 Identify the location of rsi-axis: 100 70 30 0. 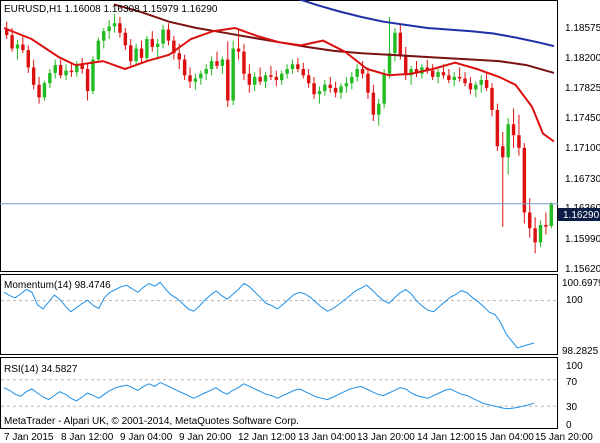
(574, 396).